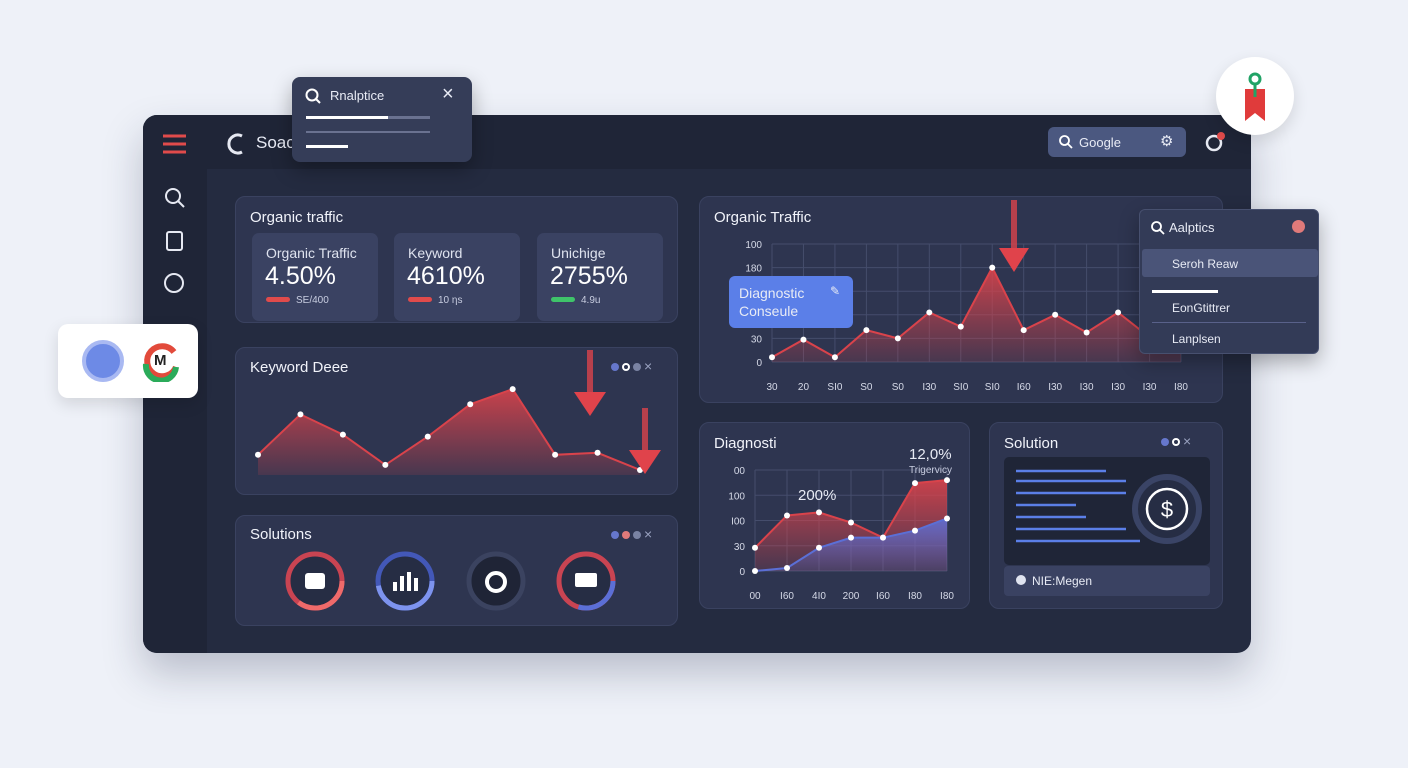 This screenshot has height=768, width=1408. What do you see at coordinates (275, 142) in the screenshot?
I see `app-title: Soac` at bounding box center [275, 142].